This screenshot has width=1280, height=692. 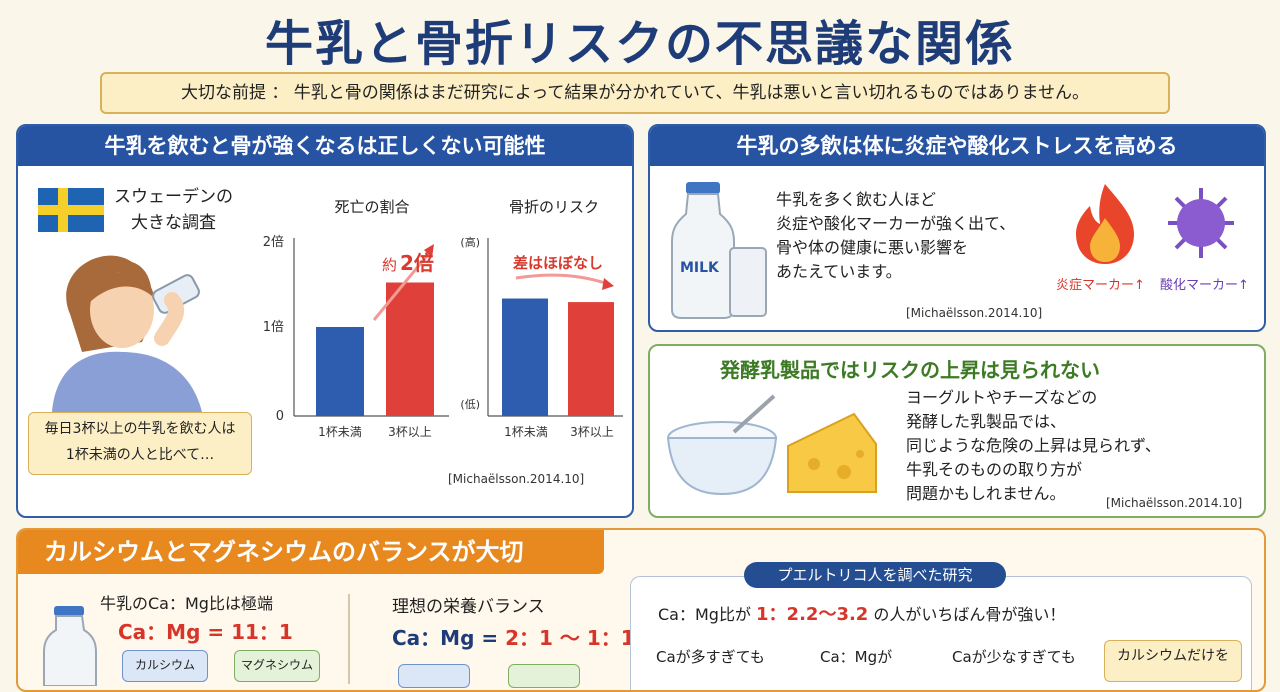 I want to click on study-pill: プエルトリコ人を調べた研究, so click(x=875, y=575).